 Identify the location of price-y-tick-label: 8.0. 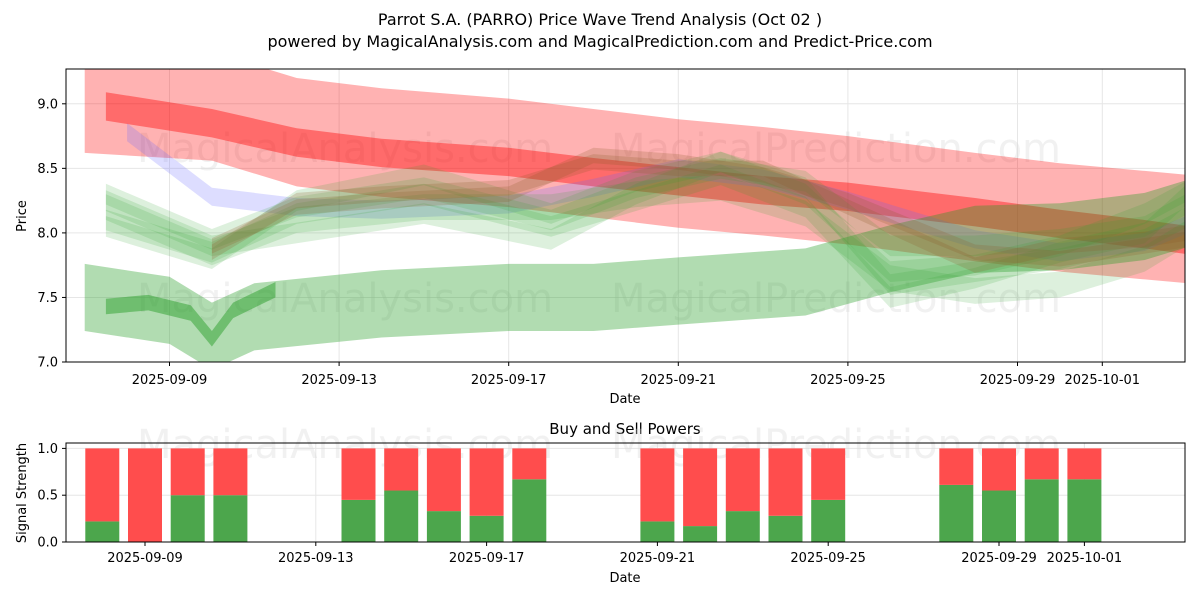
(47, 233).